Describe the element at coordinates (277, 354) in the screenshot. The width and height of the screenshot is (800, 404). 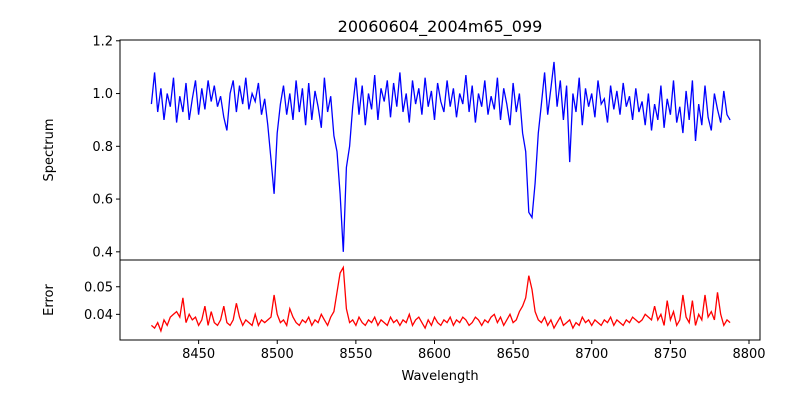
I see `x-tick-label: 8500` at that location.